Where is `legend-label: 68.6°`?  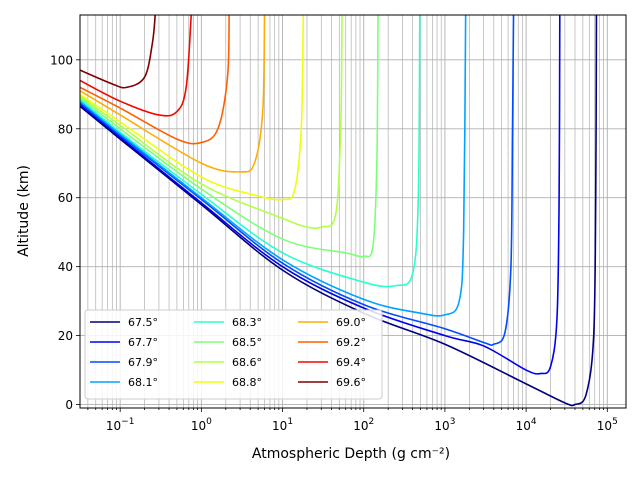 legend-label: 68.6° is located at coordinates (247, 362).